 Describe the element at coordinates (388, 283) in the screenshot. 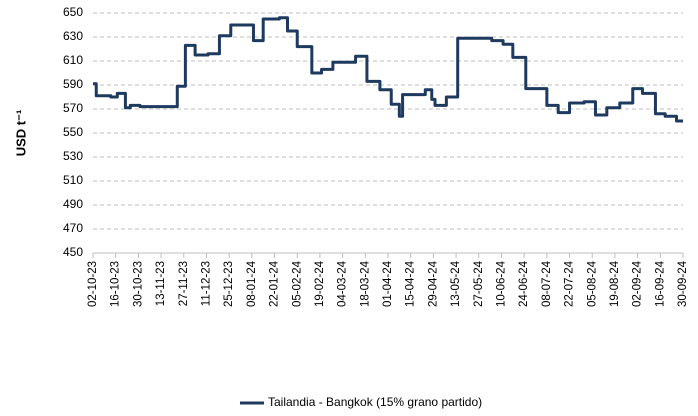

I see `x-tick-label: 01-04-24` at that location.